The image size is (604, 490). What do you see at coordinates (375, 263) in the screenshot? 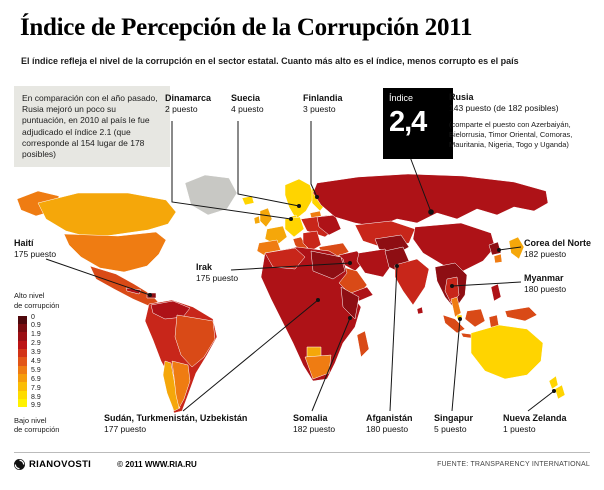
I see `map-region-iran` at bounding box center [375, 263].